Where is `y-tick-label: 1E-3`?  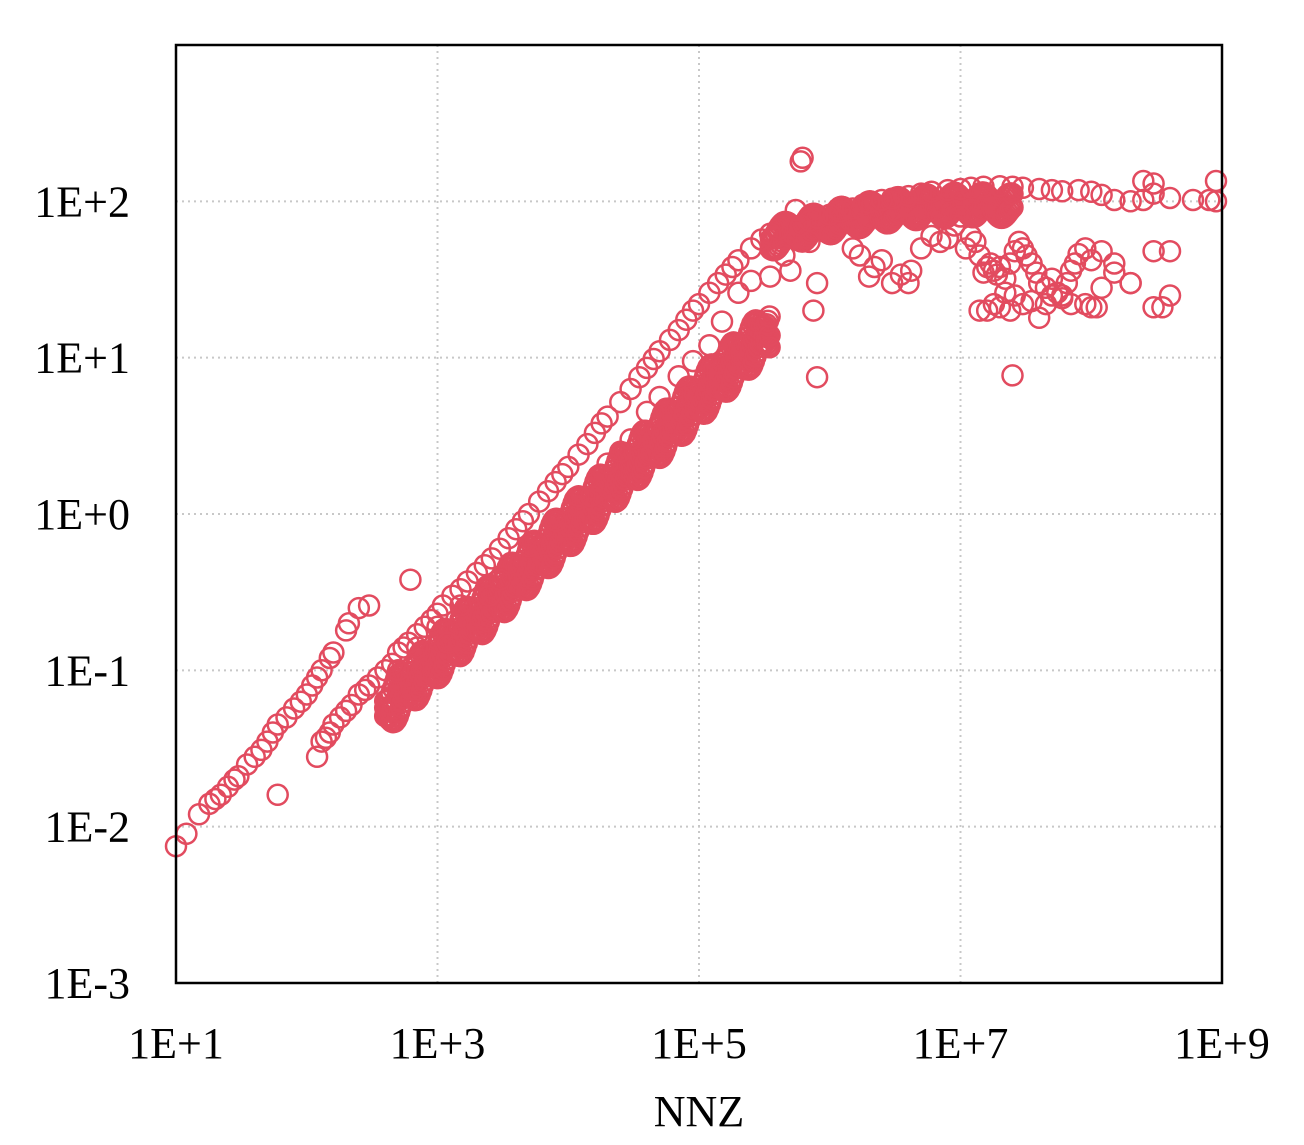 y-tick-label: 1E-3 is located at coordinates (87, 983).